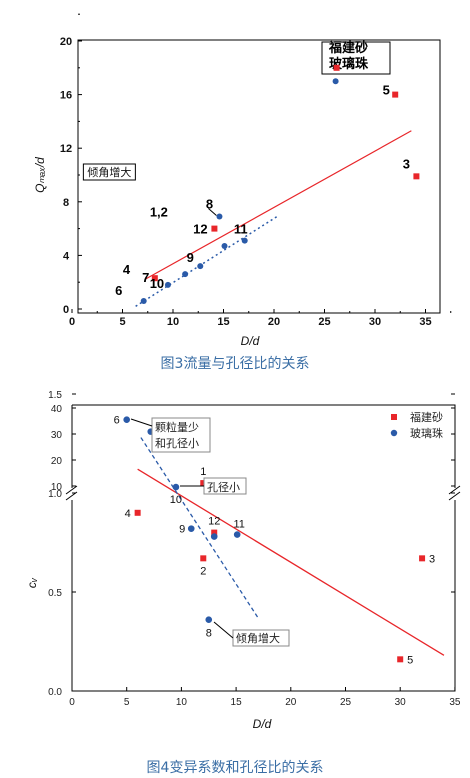 The width and height of the screenshot is (470, 778). I want to click on annotation-text: 和孔径小, so click(177, 443).